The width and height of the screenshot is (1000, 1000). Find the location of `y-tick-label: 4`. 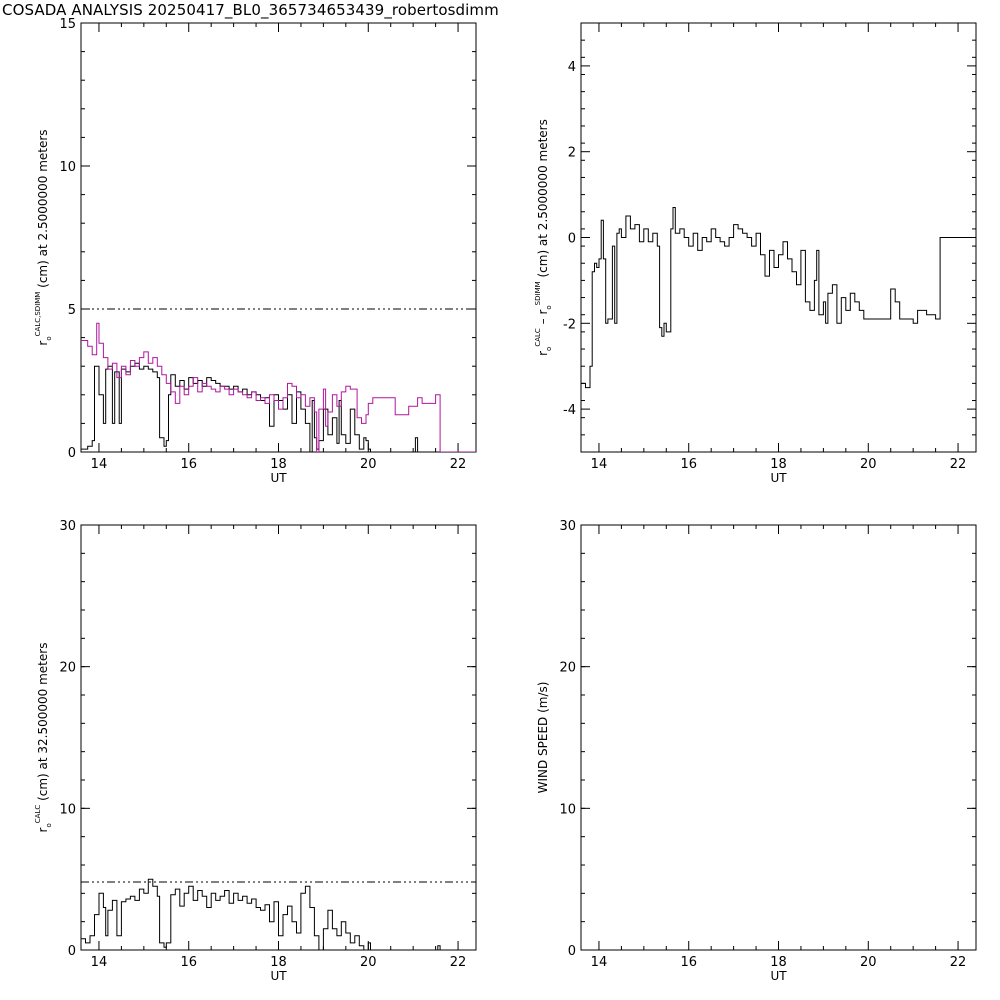

y-tick-label: 4 is located at coordinates (572, 67).